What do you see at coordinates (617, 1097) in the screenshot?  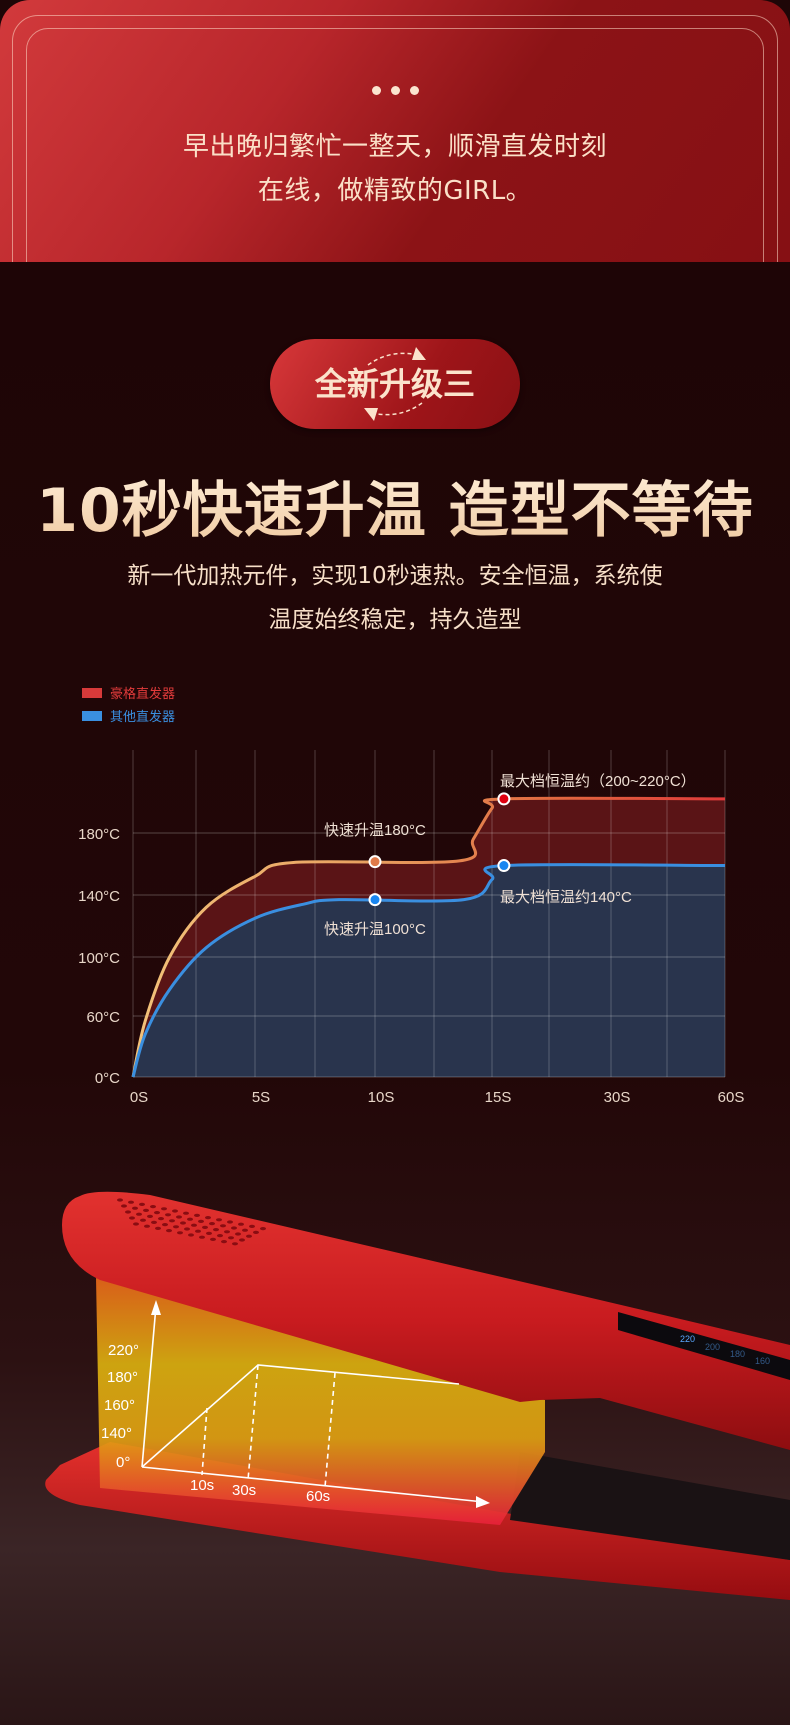 I see `x-tick-label: 30S` at bounding box center [617, 1097].